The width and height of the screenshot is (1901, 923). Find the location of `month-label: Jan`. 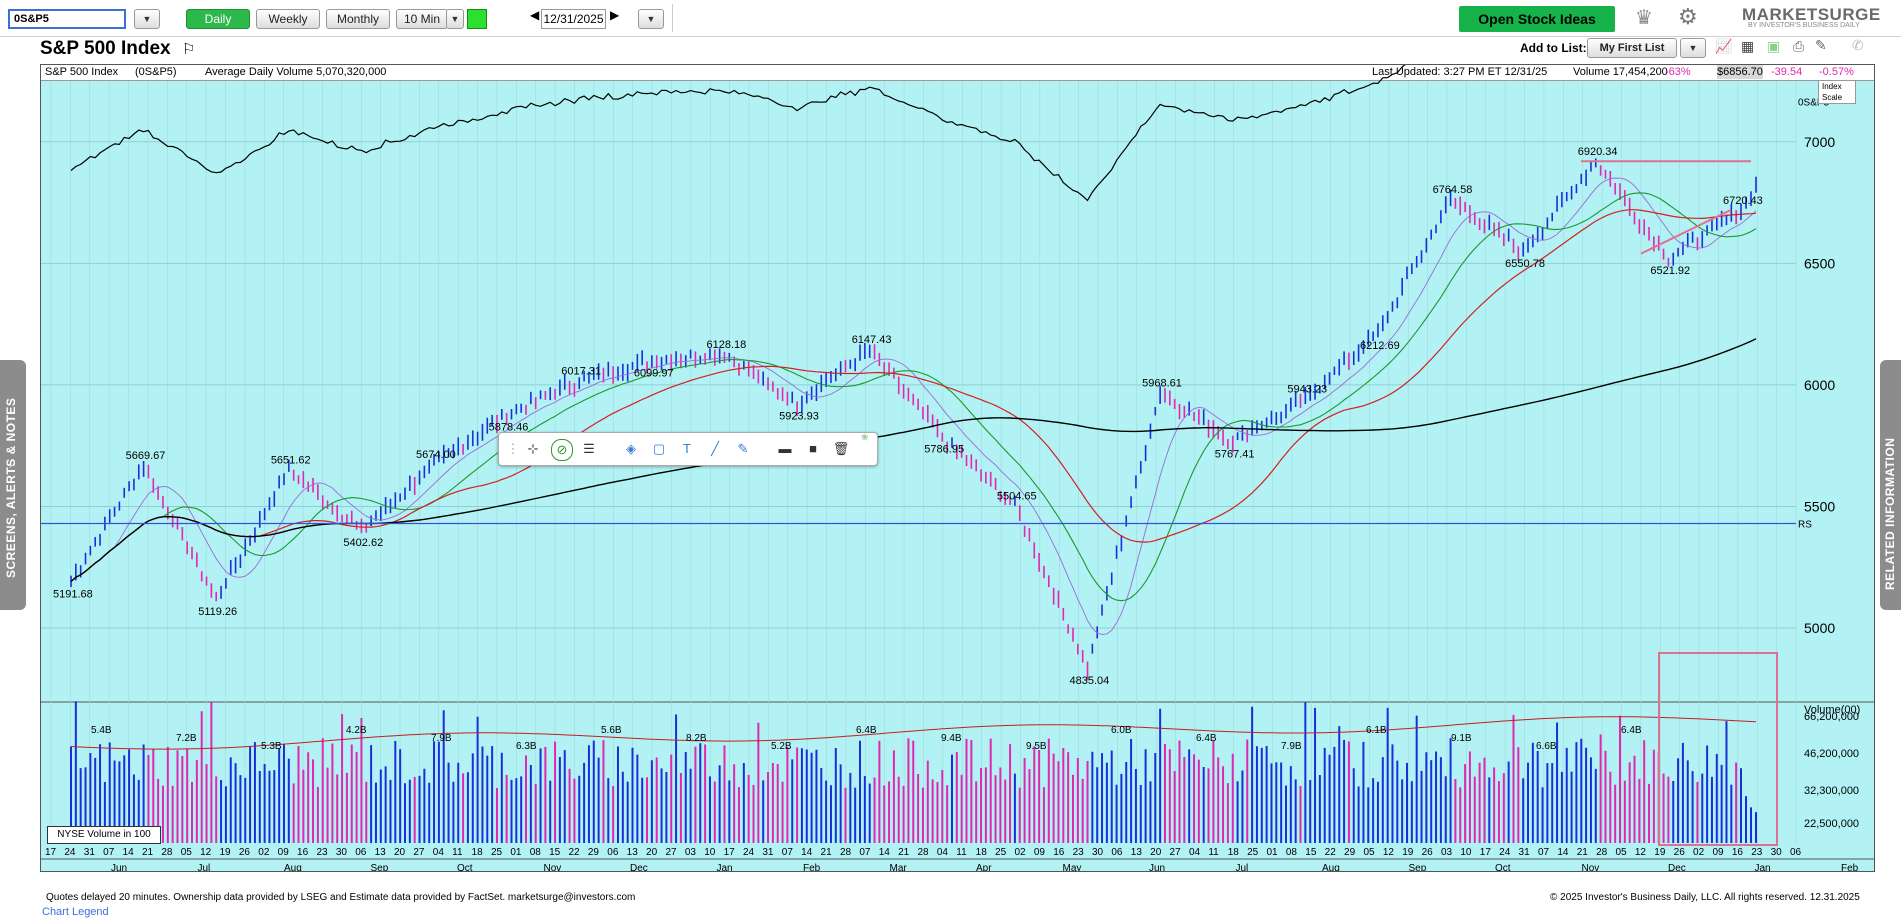

month-label: Jan is located at coordinates (1763, 867).